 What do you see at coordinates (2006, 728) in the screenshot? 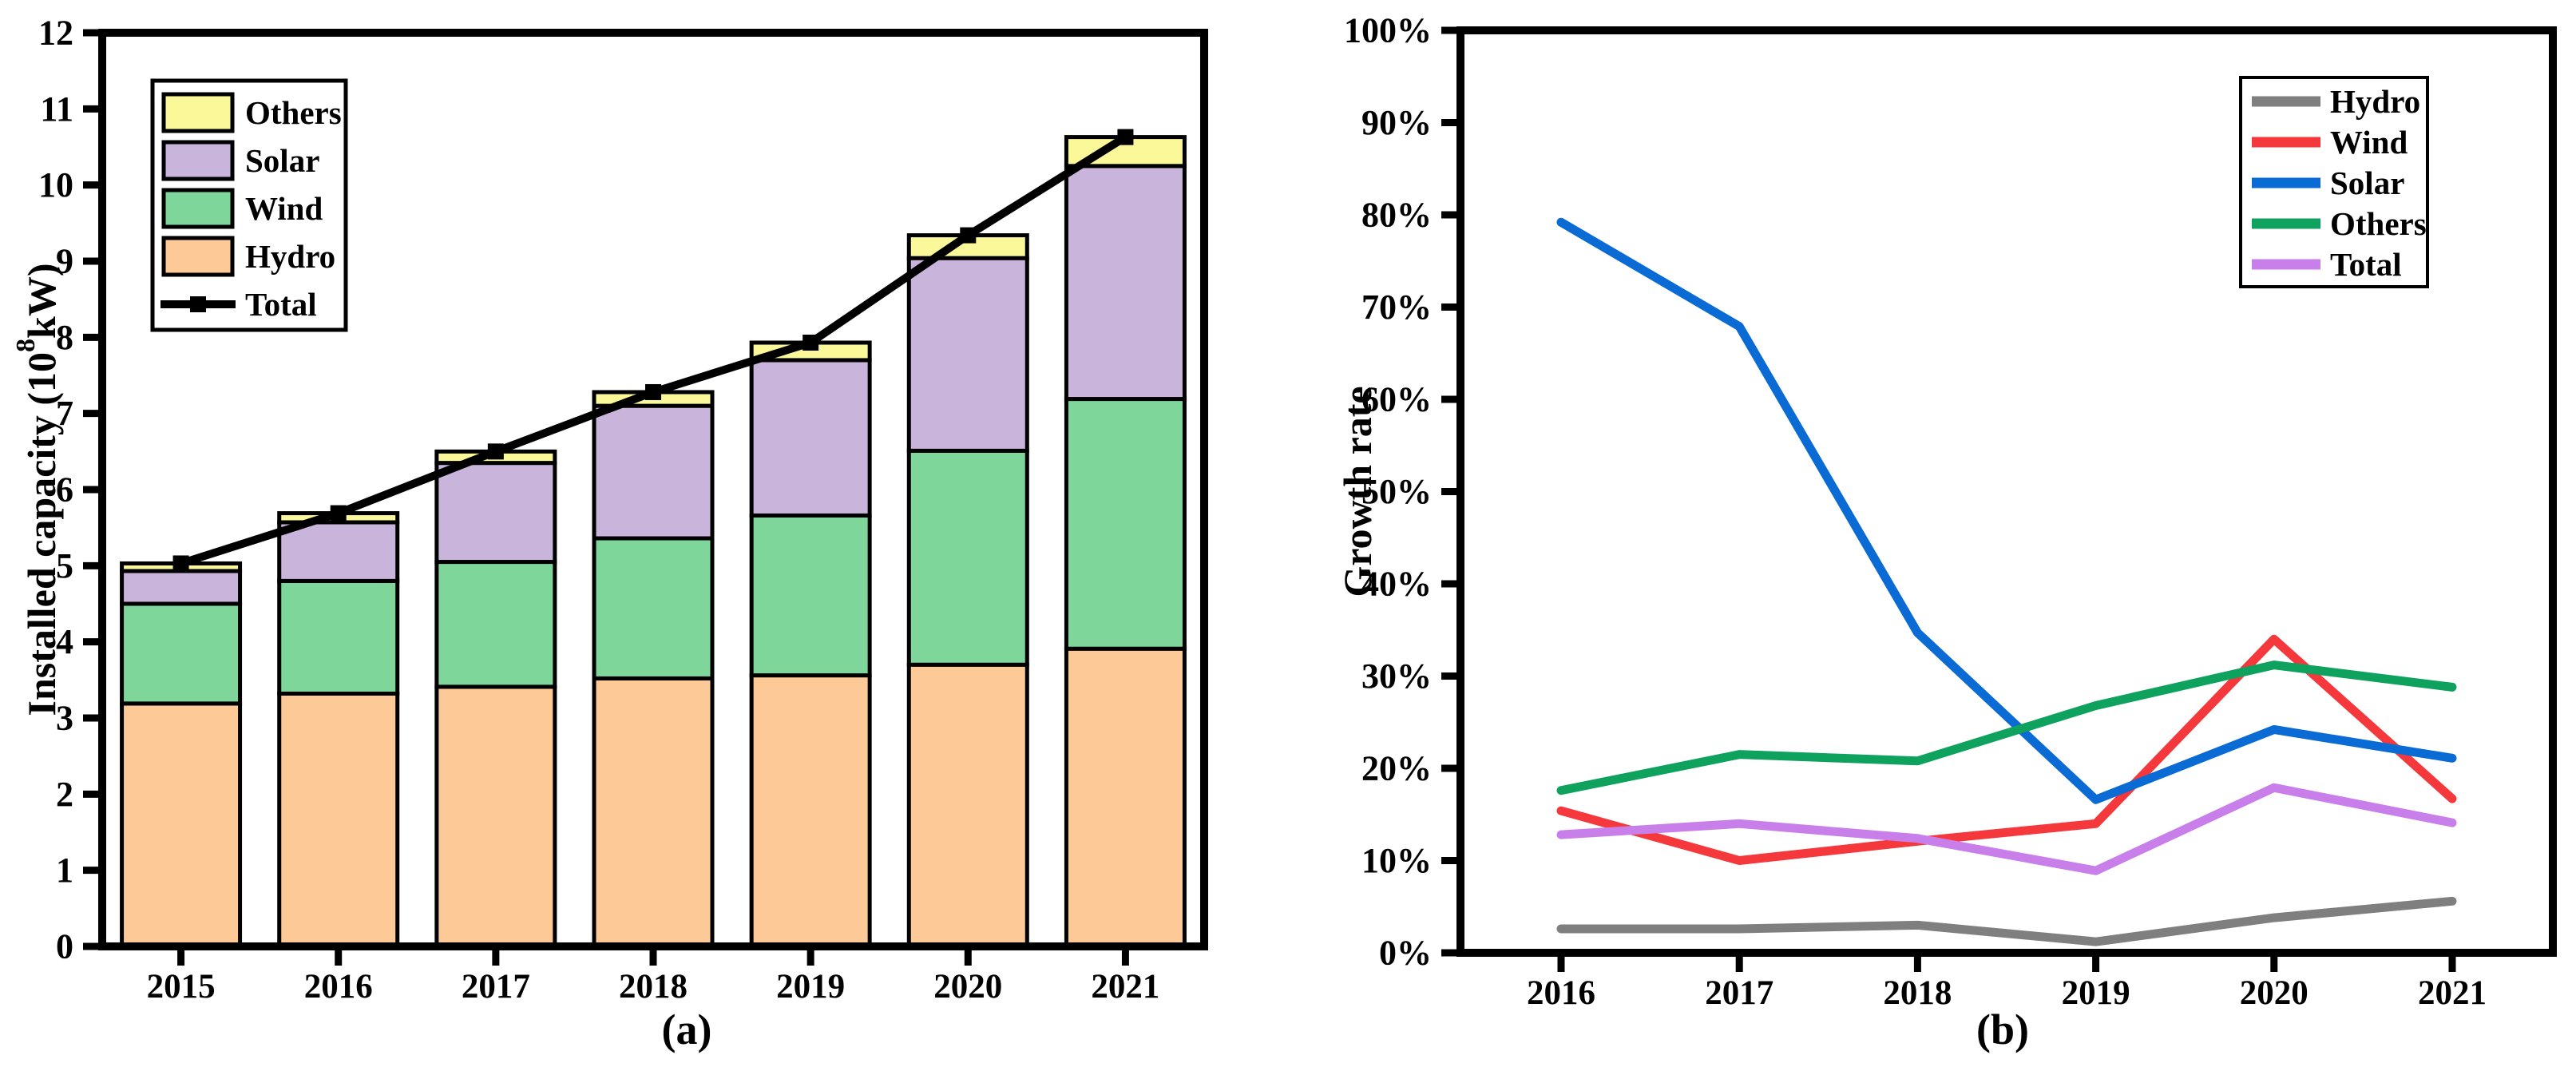
I see `line-others` at bounding box center [2006, 728].